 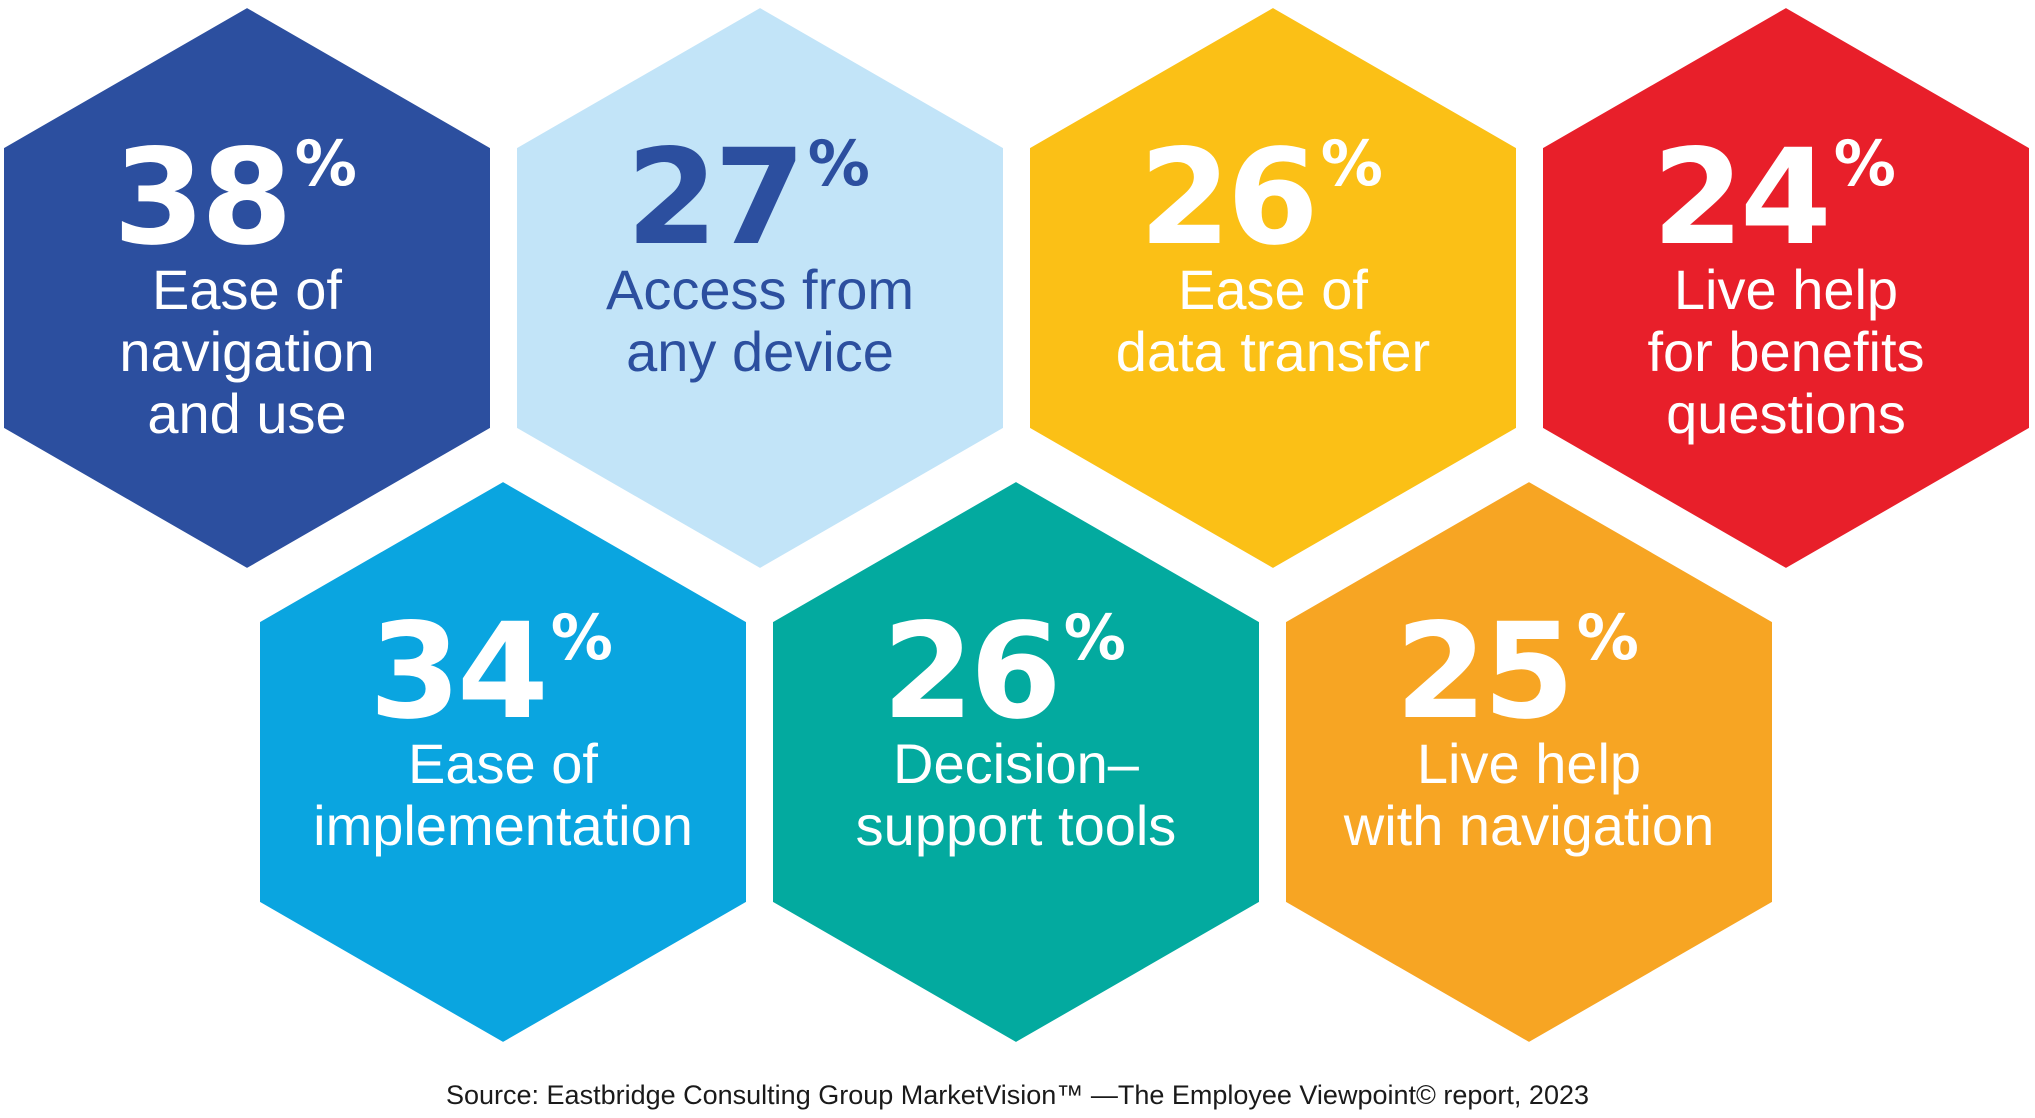 What do you see at coordinates (760, 351) in the screenshot?
I see `category-label: any device` at bounding box center [760, 351].